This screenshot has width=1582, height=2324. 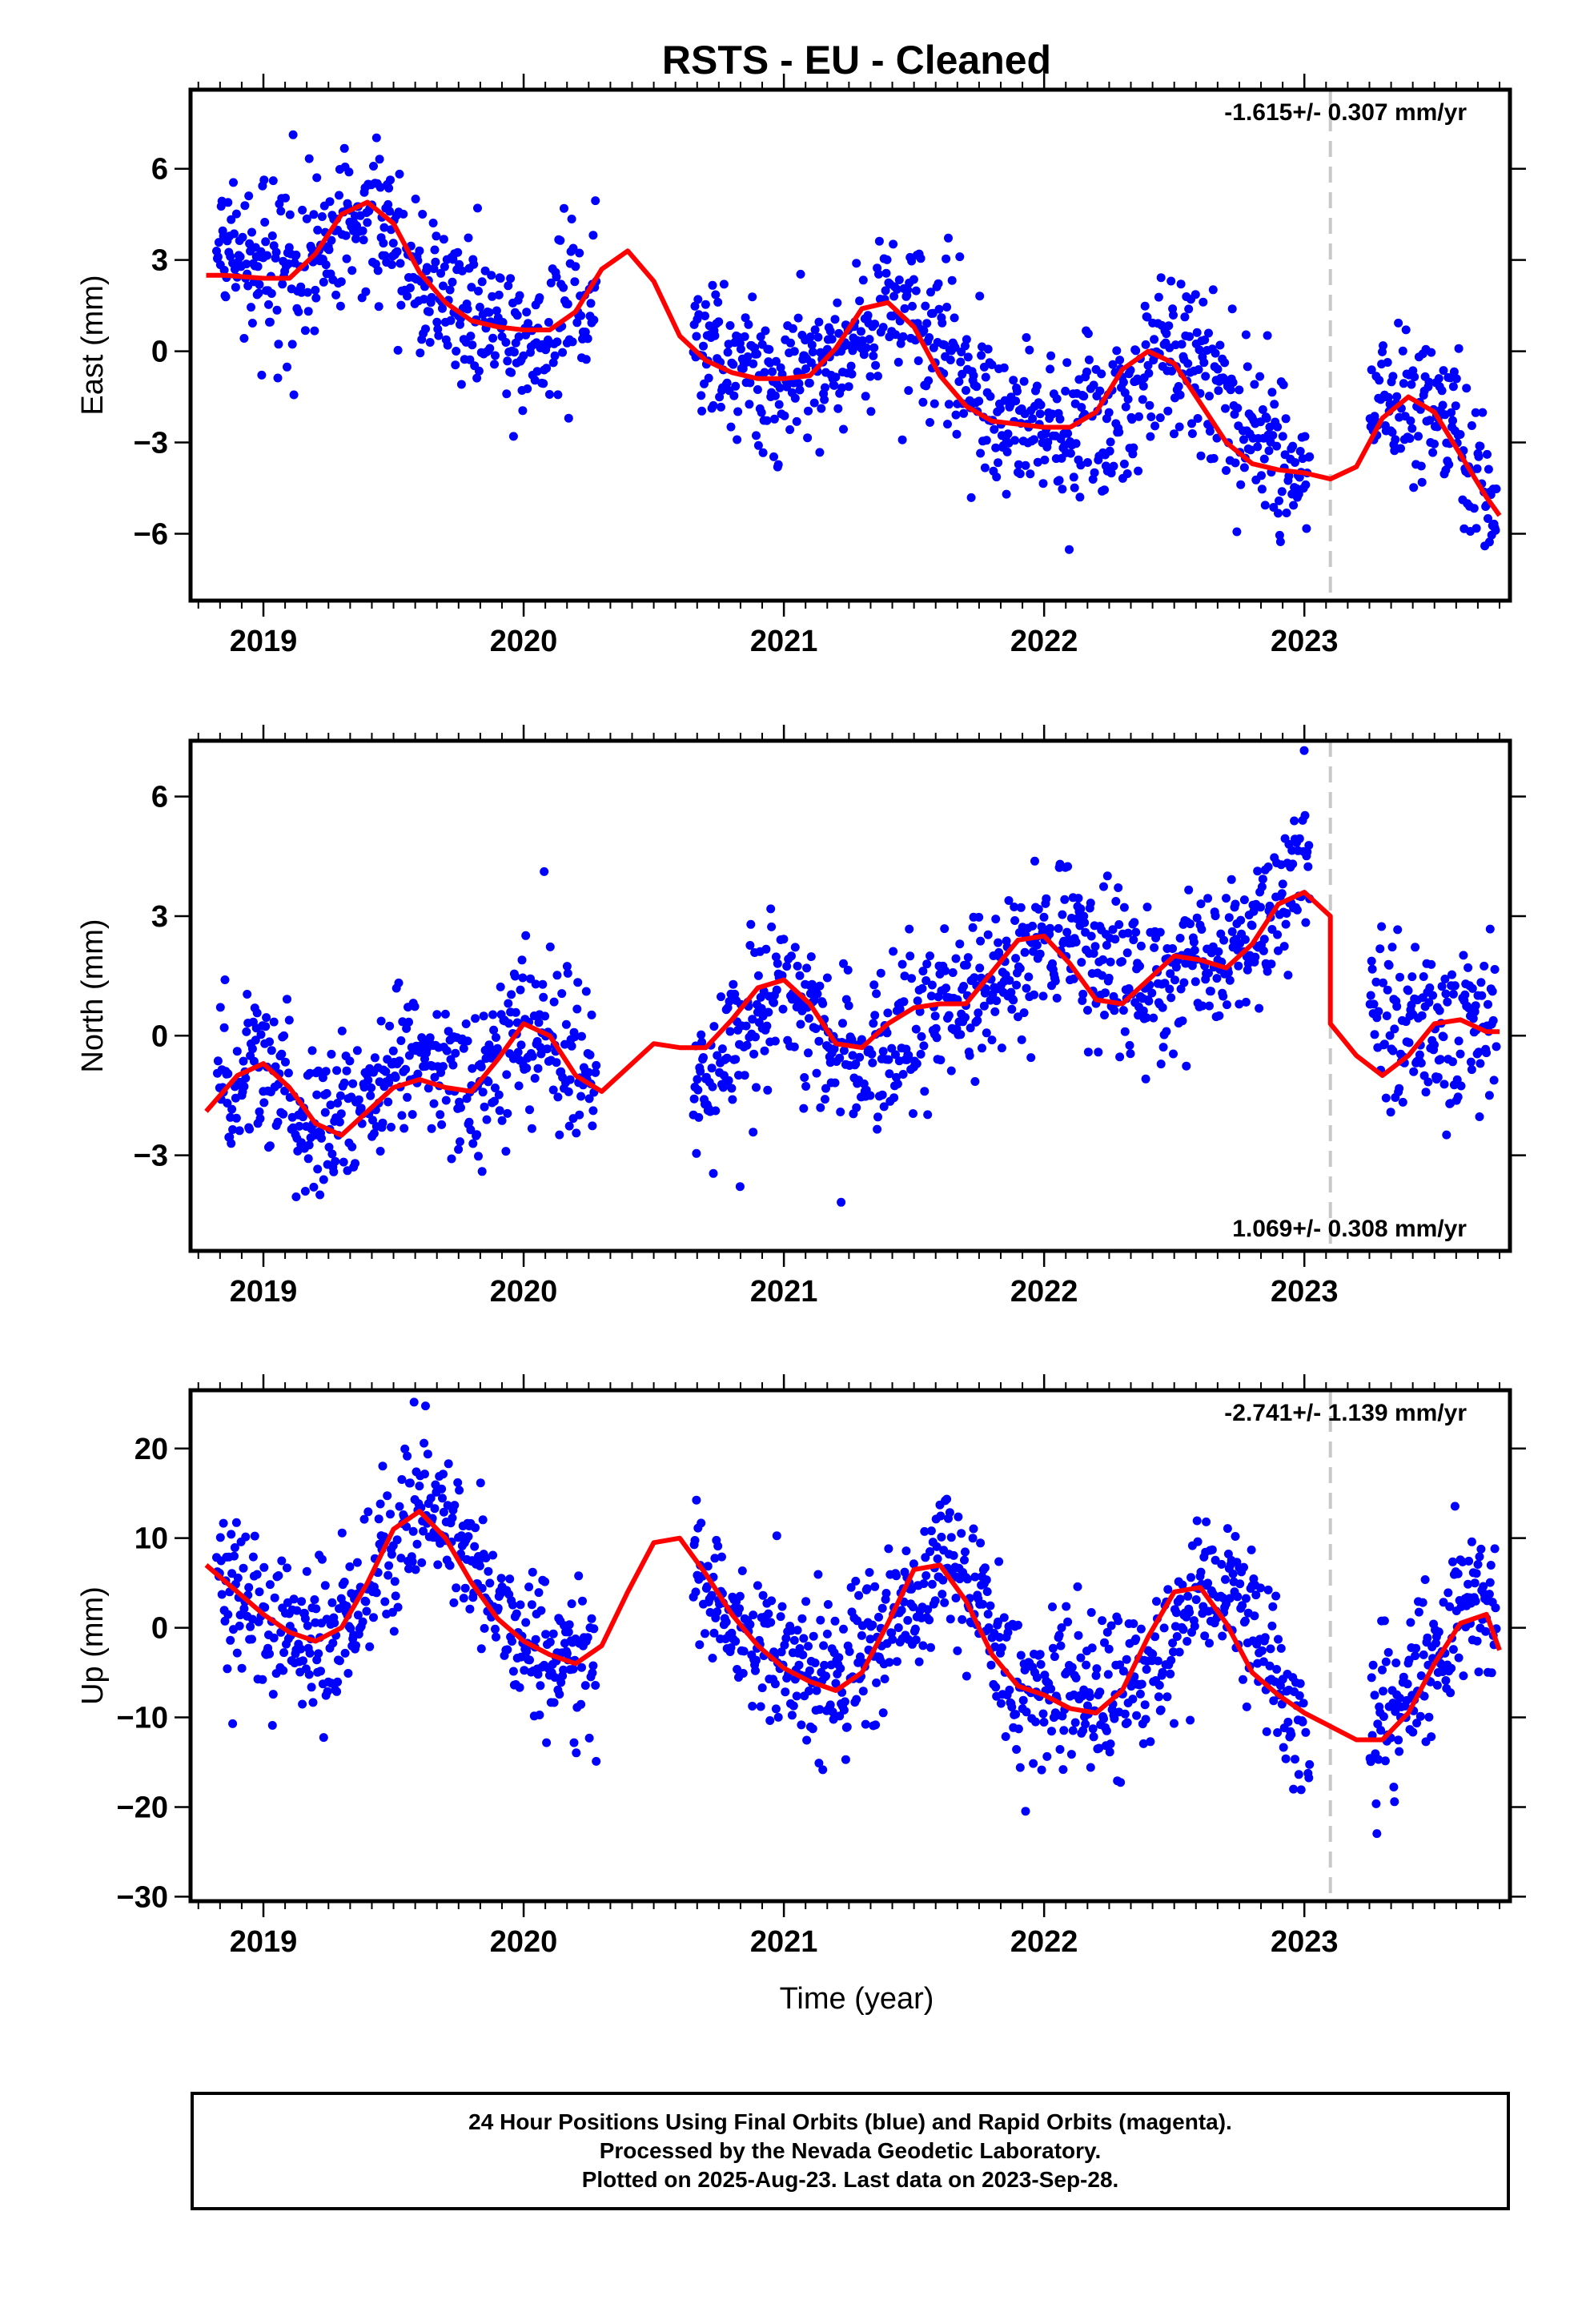 I want to click on y-tick-label: 10, so click(x=151, y=1539).